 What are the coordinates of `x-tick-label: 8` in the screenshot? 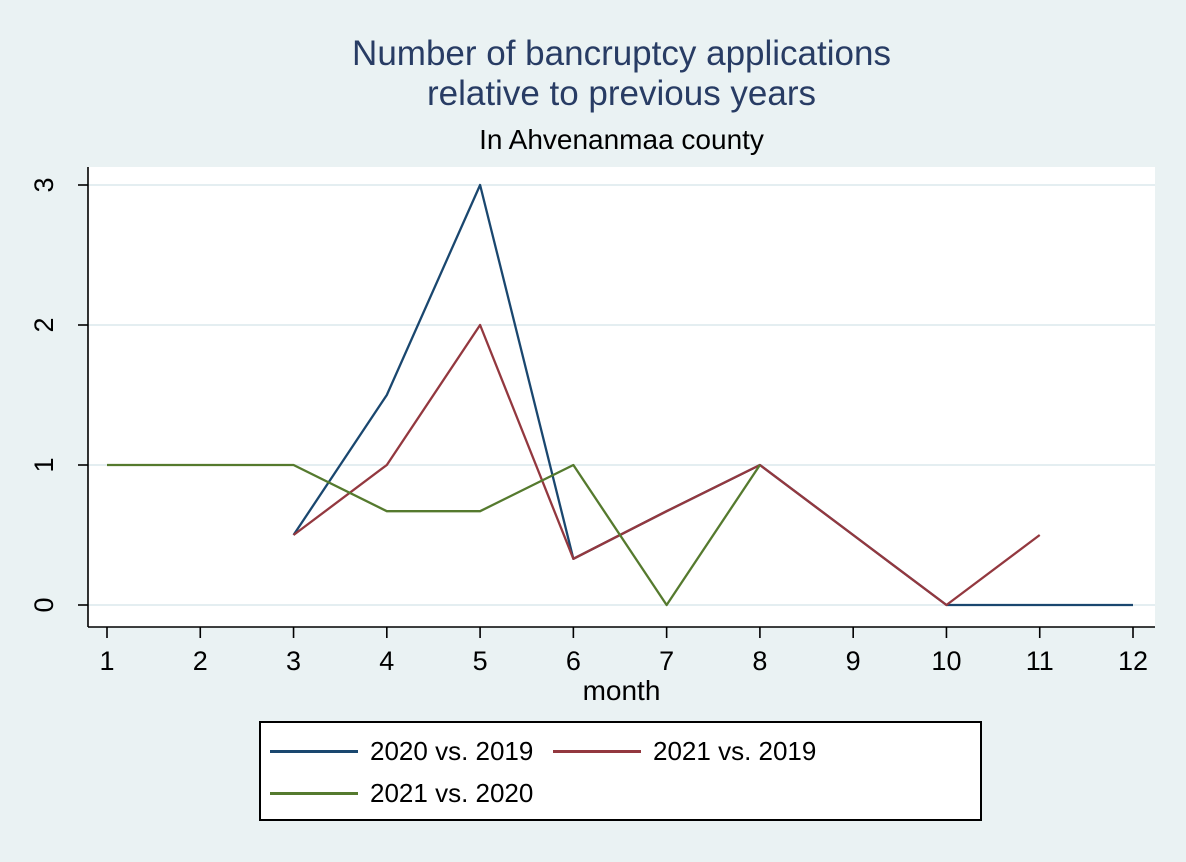 It's located at (759, 661).